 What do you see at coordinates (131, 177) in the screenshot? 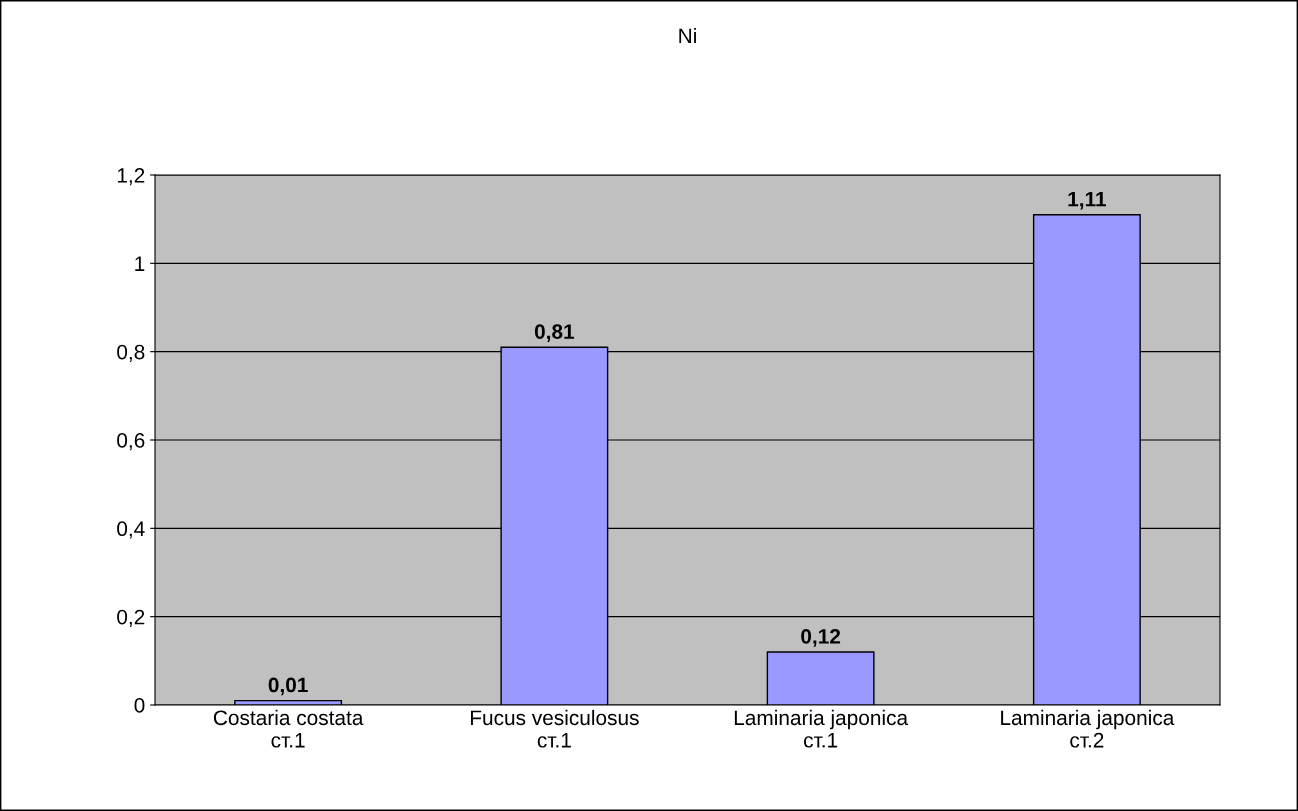
I see `y-tick-label: 1,2` at bounding box center [131, 177].